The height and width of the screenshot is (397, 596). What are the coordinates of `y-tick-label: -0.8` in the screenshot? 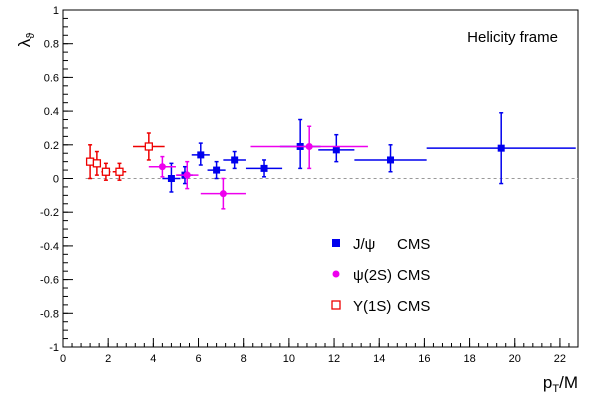 It's located at (49, 314).